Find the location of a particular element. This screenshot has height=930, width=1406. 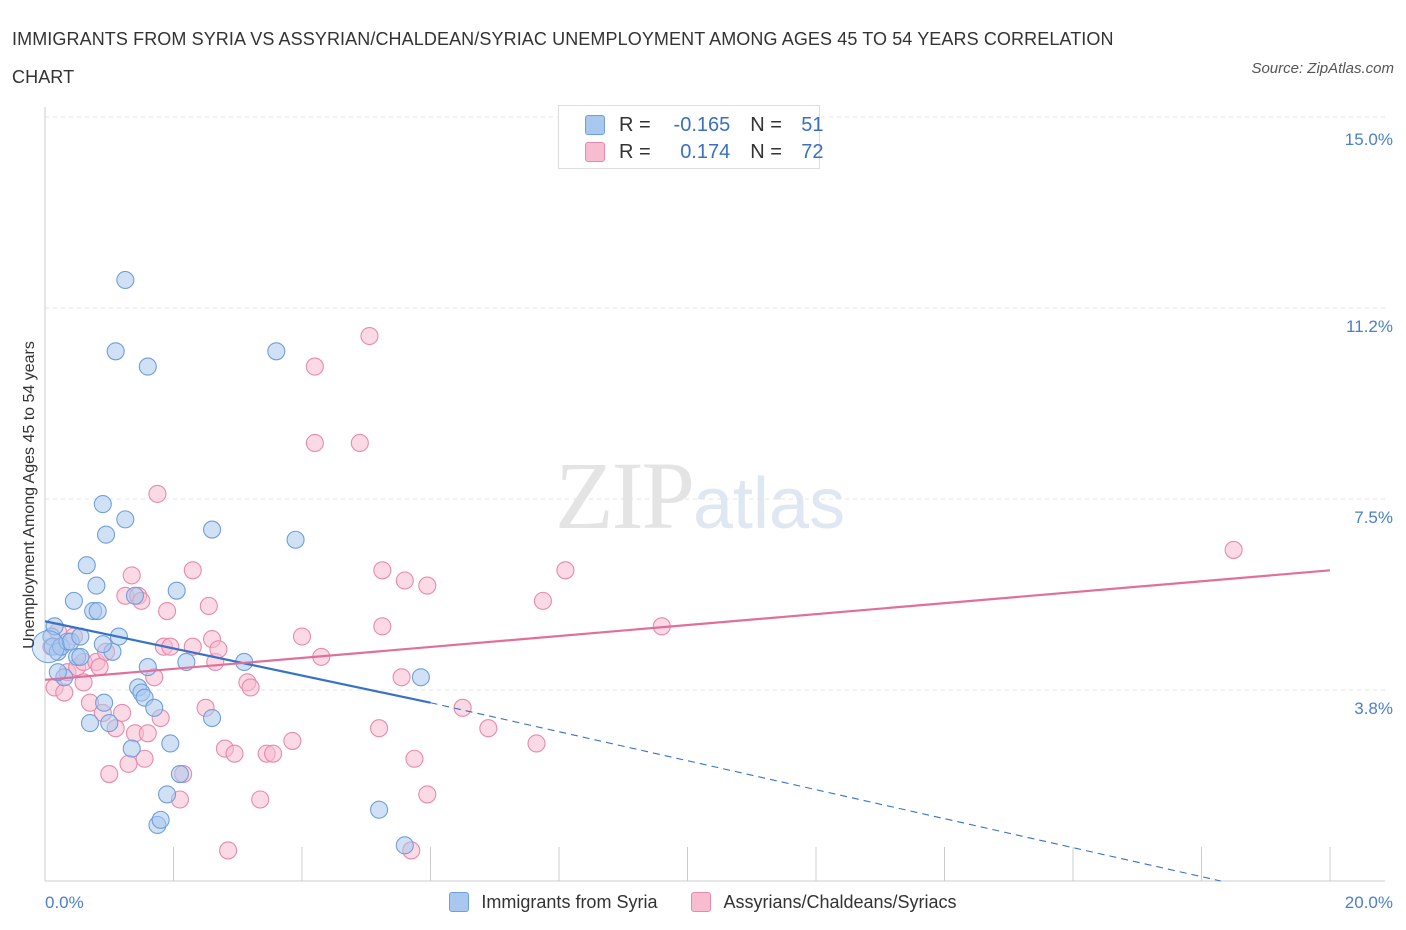

y-axis-label: Unemployment Among Ages 45 to 54 years is located at coordinates (29, 495).